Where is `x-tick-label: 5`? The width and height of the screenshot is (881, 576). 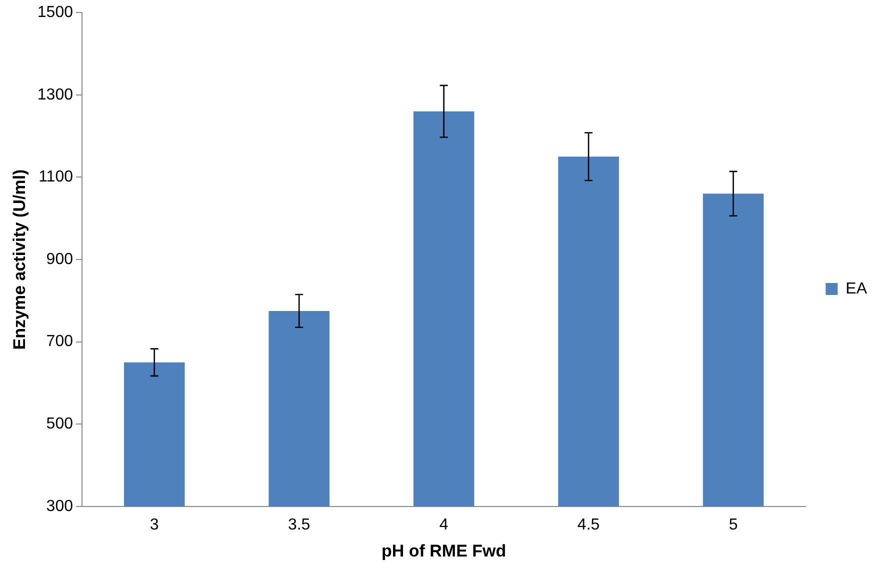
x-tick-label: 5 is located at coordinates (733, 525).